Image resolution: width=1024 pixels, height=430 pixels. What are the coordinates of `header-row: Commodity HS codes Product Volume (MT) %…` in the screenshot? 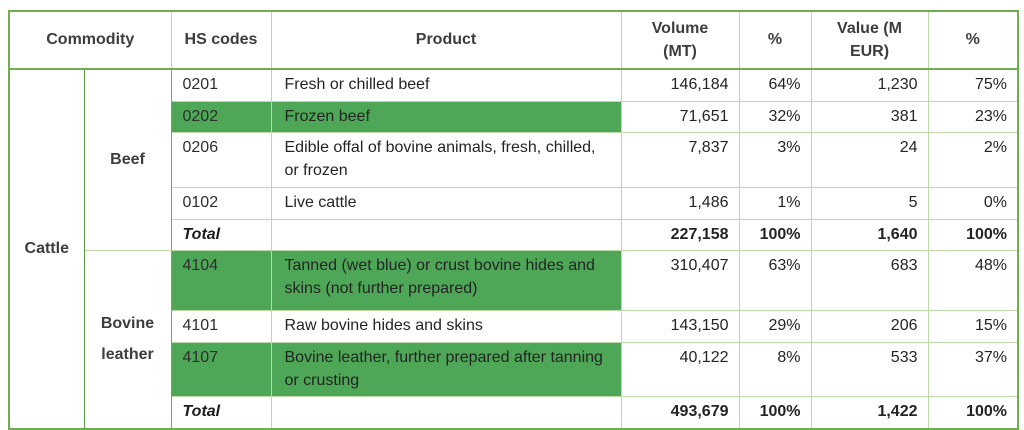 It's located at (513, 40).